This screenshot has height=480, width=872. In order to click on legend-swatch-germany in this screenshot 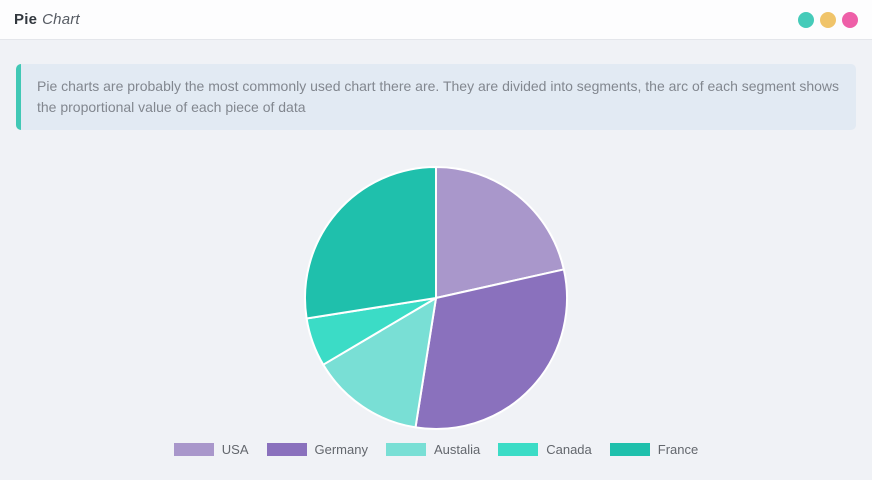, I will do `click(286, 449)`.